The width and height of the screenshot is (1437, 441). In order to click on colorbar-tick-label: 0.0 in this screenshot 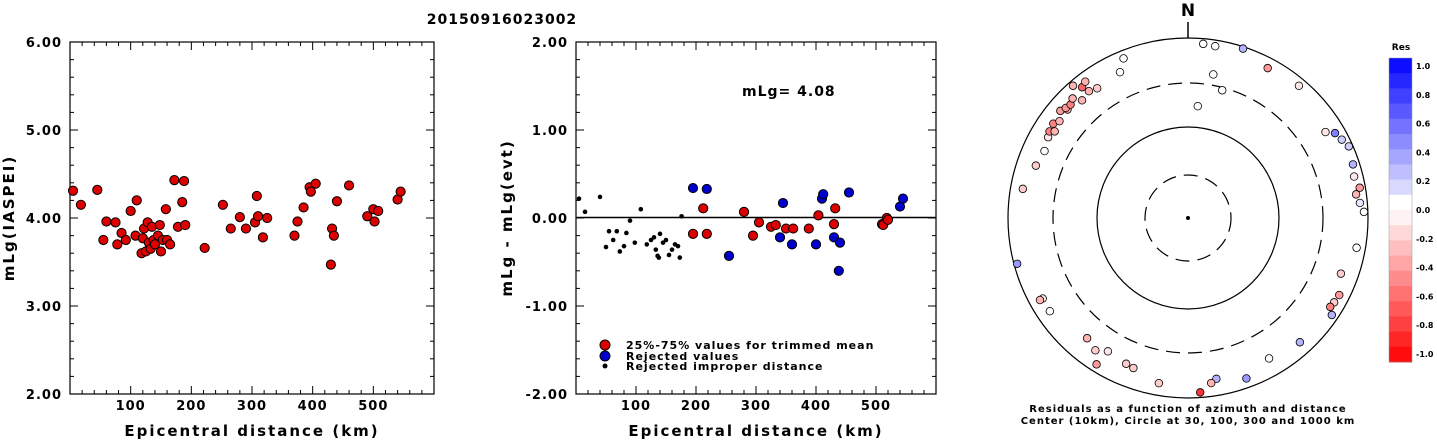, I will do `click(1423, 210)`.